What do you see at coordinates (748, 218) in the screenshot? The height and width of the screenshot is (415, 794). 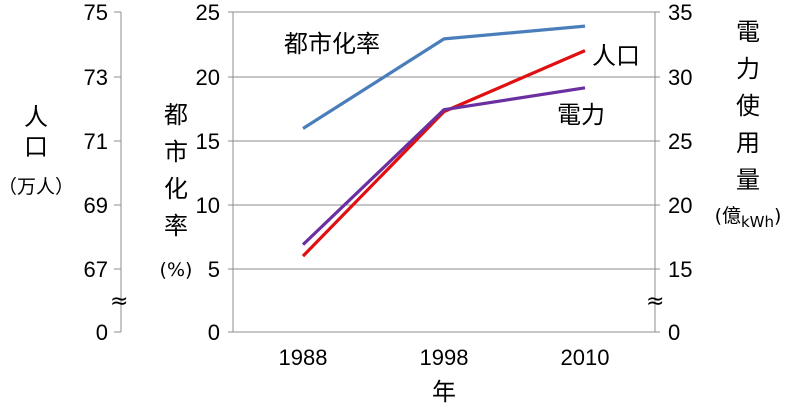 I see `right-axis-unit: (億kWh)` at bounding box center [748, 218].